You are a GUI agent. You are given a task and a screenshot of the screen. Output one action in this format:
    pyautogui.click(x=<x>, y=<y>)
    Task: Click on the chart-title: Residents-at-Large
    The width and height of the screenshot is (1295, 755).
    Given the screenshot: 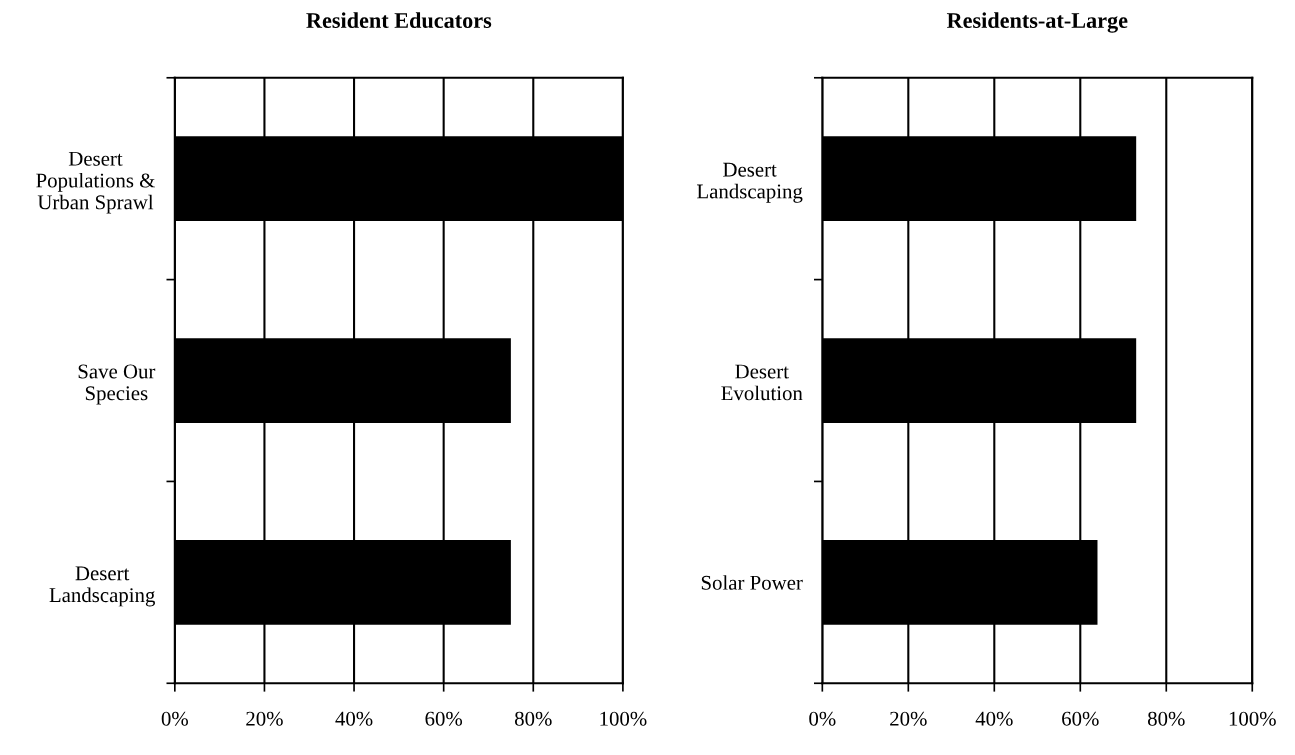 What is the action you would take?
    pyautogui.click(x=1037, y=22)
    